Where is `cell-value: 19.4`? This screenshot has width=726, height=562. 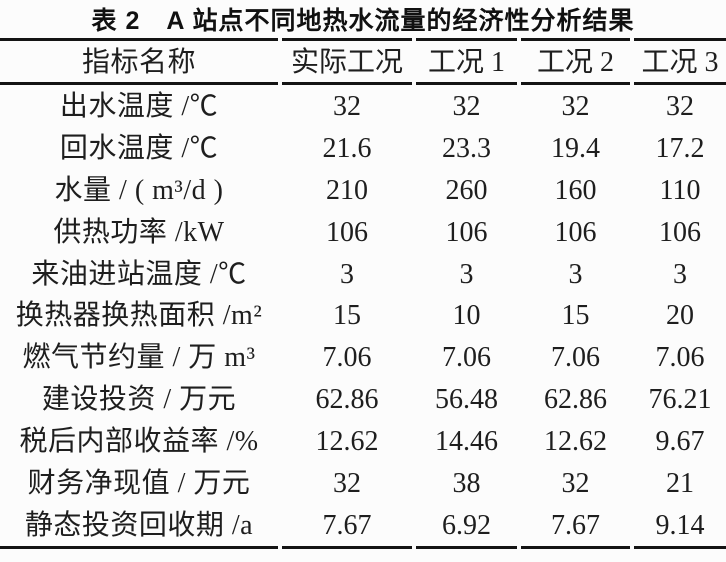
cell-value: 19.4 is located at coordinates (575, 147).